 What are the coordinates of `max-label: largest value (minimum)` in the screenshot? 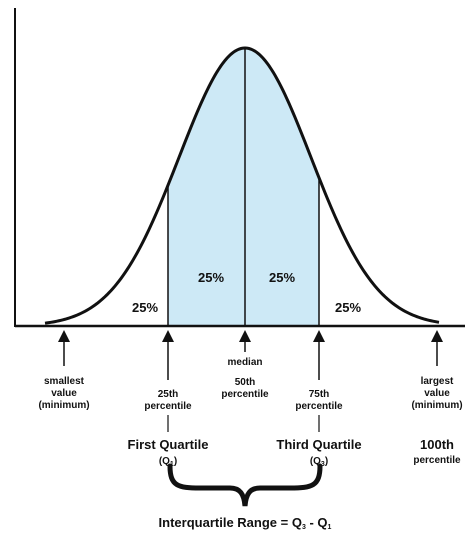 It's located at (436, 393).